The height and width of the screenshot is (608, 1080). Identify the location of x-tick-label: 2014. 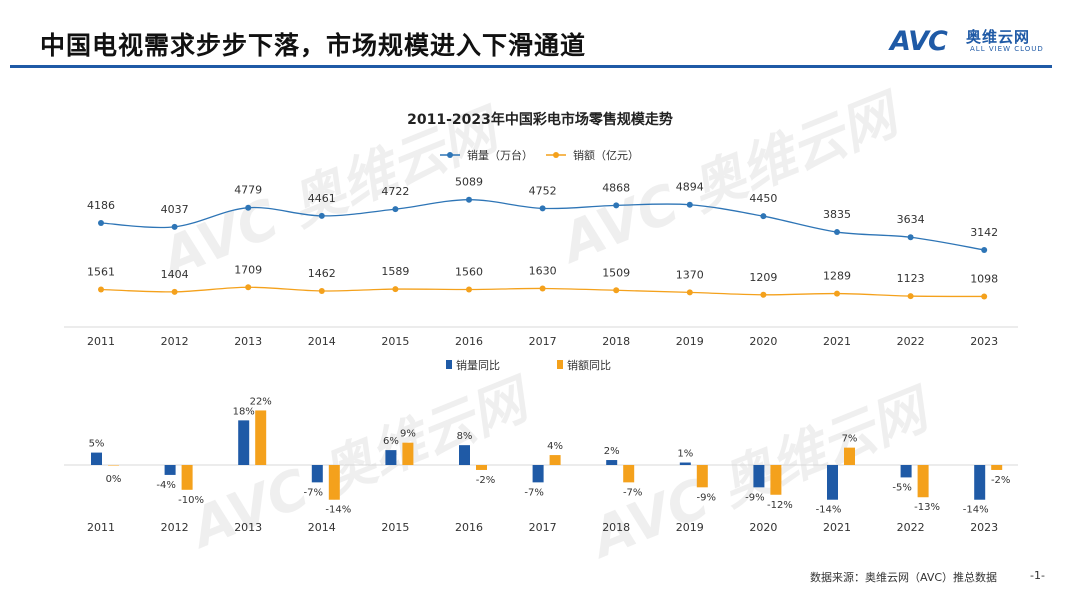
(322, 527).